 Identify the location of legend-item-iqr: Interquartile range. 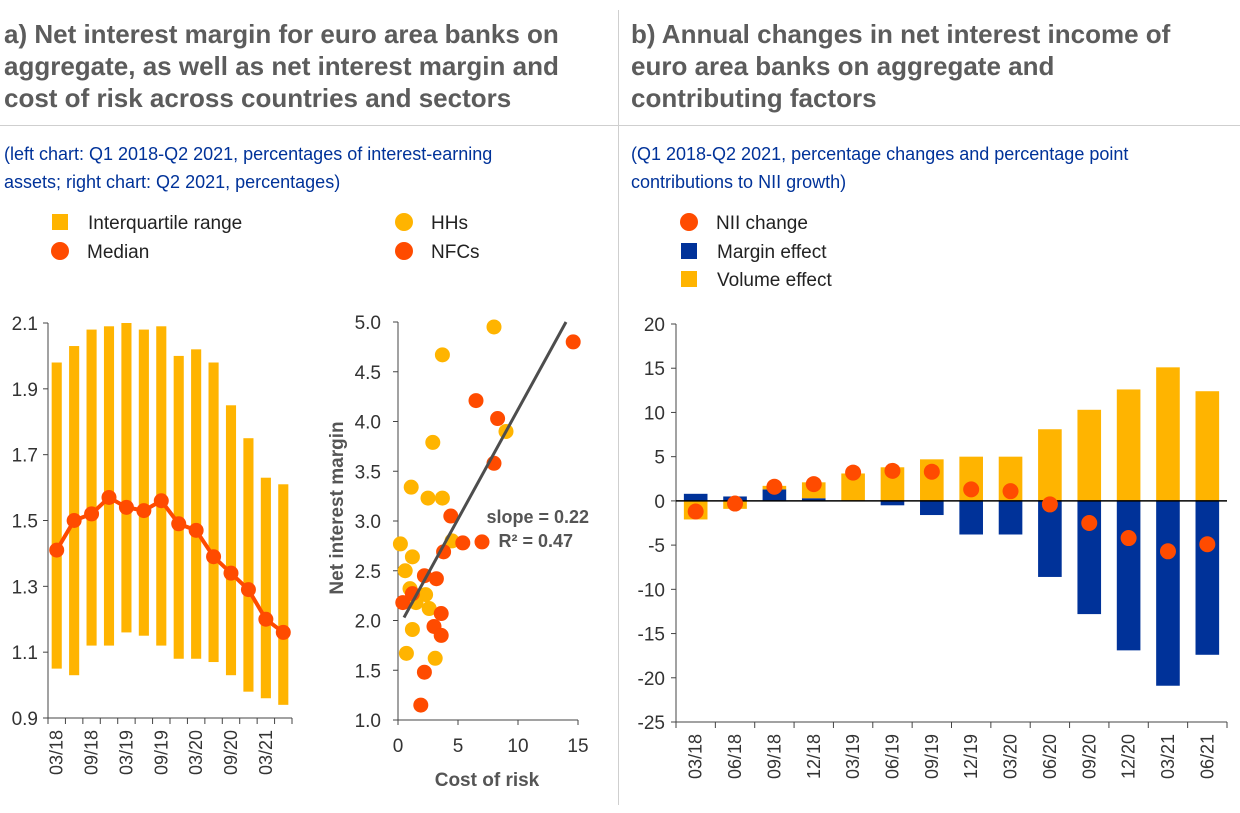
(147, 224).